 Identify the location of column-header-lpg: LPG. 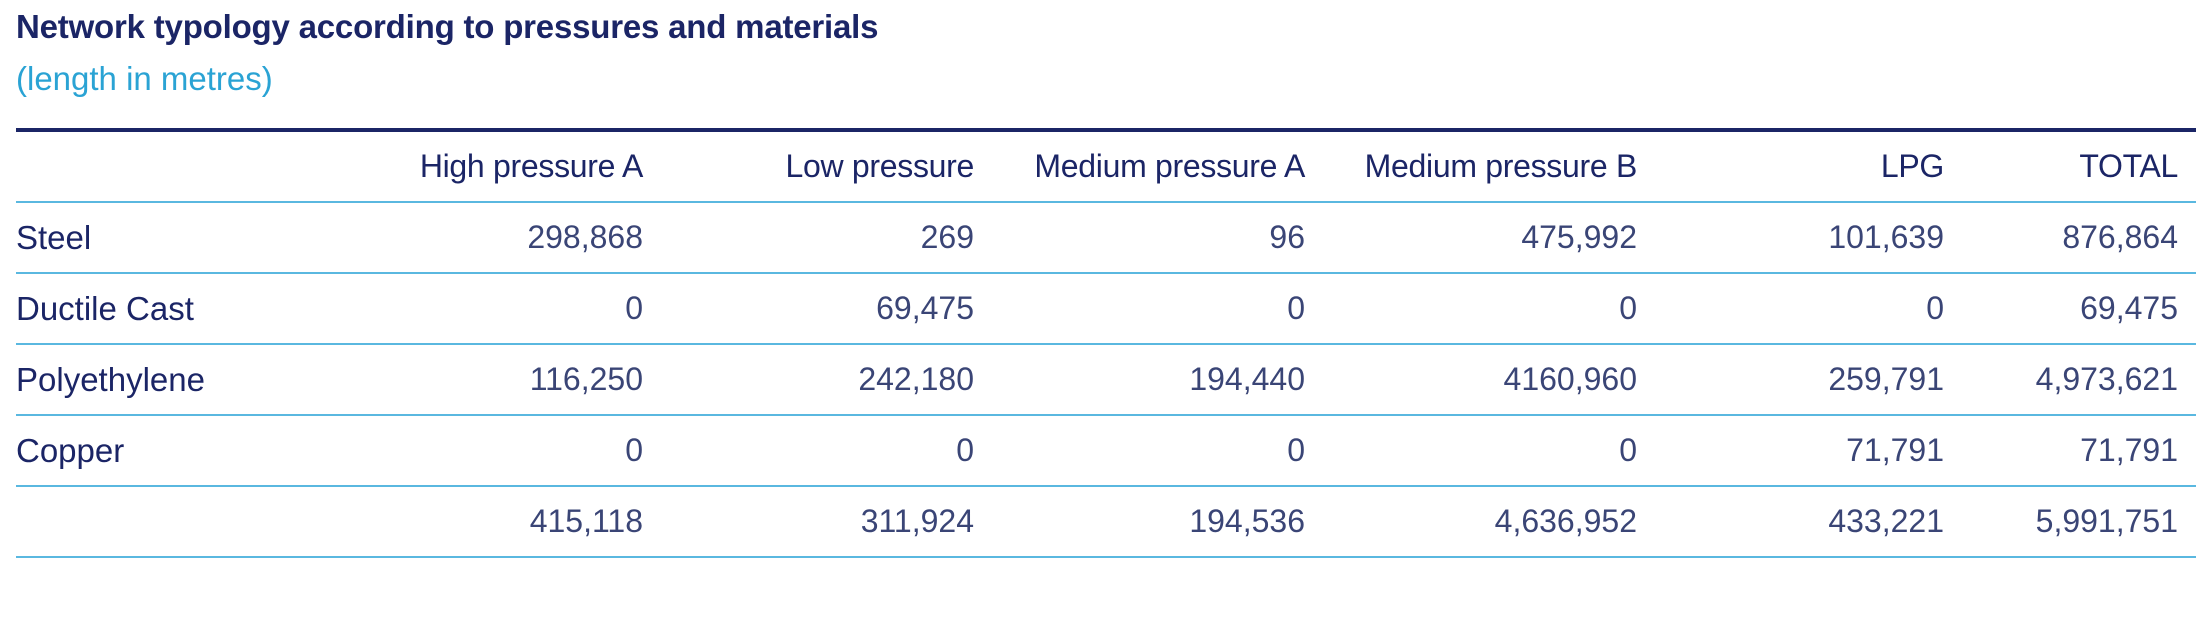
(1790, 167).